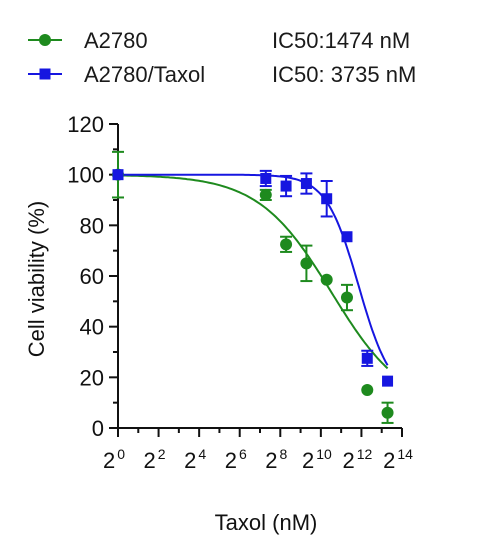 Image resolution: width=500 pixels, height=556 pixels. What do you see at coordinates (284, 454) in the screenshot?
I see `x-tick-exponent: 8` at bounding box center [284, 454].